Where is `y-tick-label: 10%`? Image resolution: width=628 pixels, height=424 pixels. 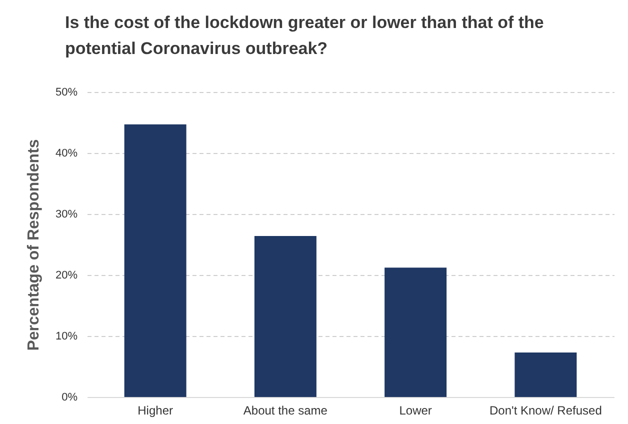
y-tick-label: 10% is located at coordinates (66, 336).